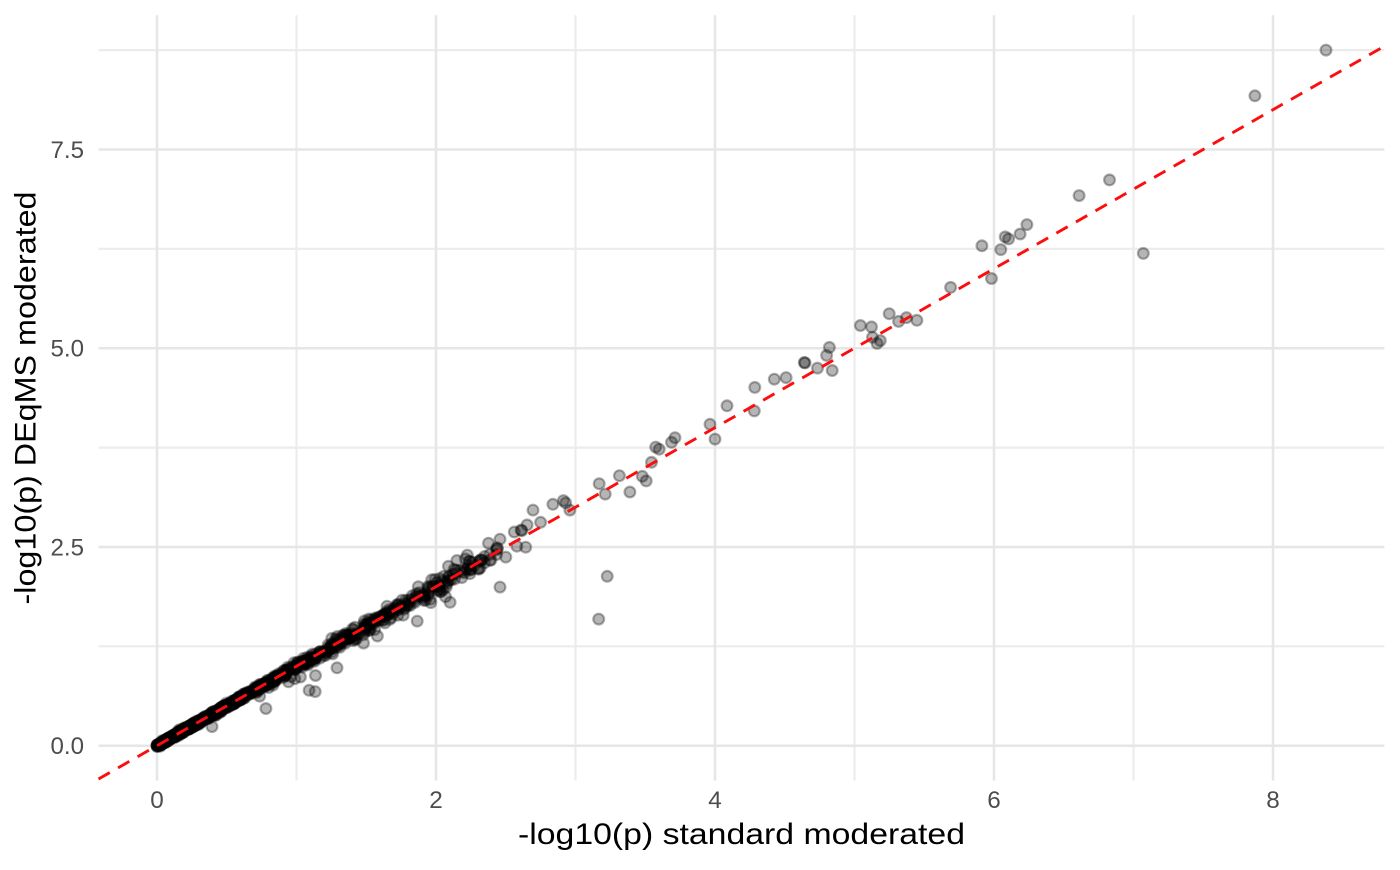 The image size is (1400, 870). I want to click on svg-text: 4, so click(715, 800).